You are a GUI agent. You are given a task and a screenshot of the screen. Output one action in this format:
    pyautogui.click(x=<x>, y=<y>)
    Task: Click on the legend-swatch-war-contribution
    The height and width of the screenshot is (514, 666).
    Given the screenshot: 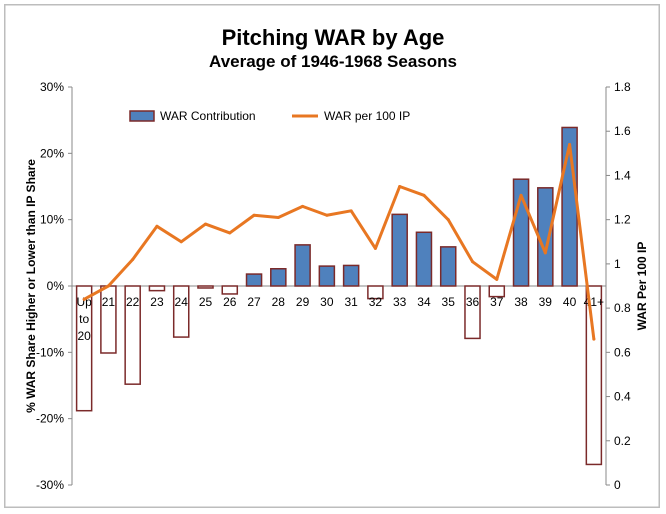 What is the action you would take?
    pyautogui.click(x=142, y=116)
    